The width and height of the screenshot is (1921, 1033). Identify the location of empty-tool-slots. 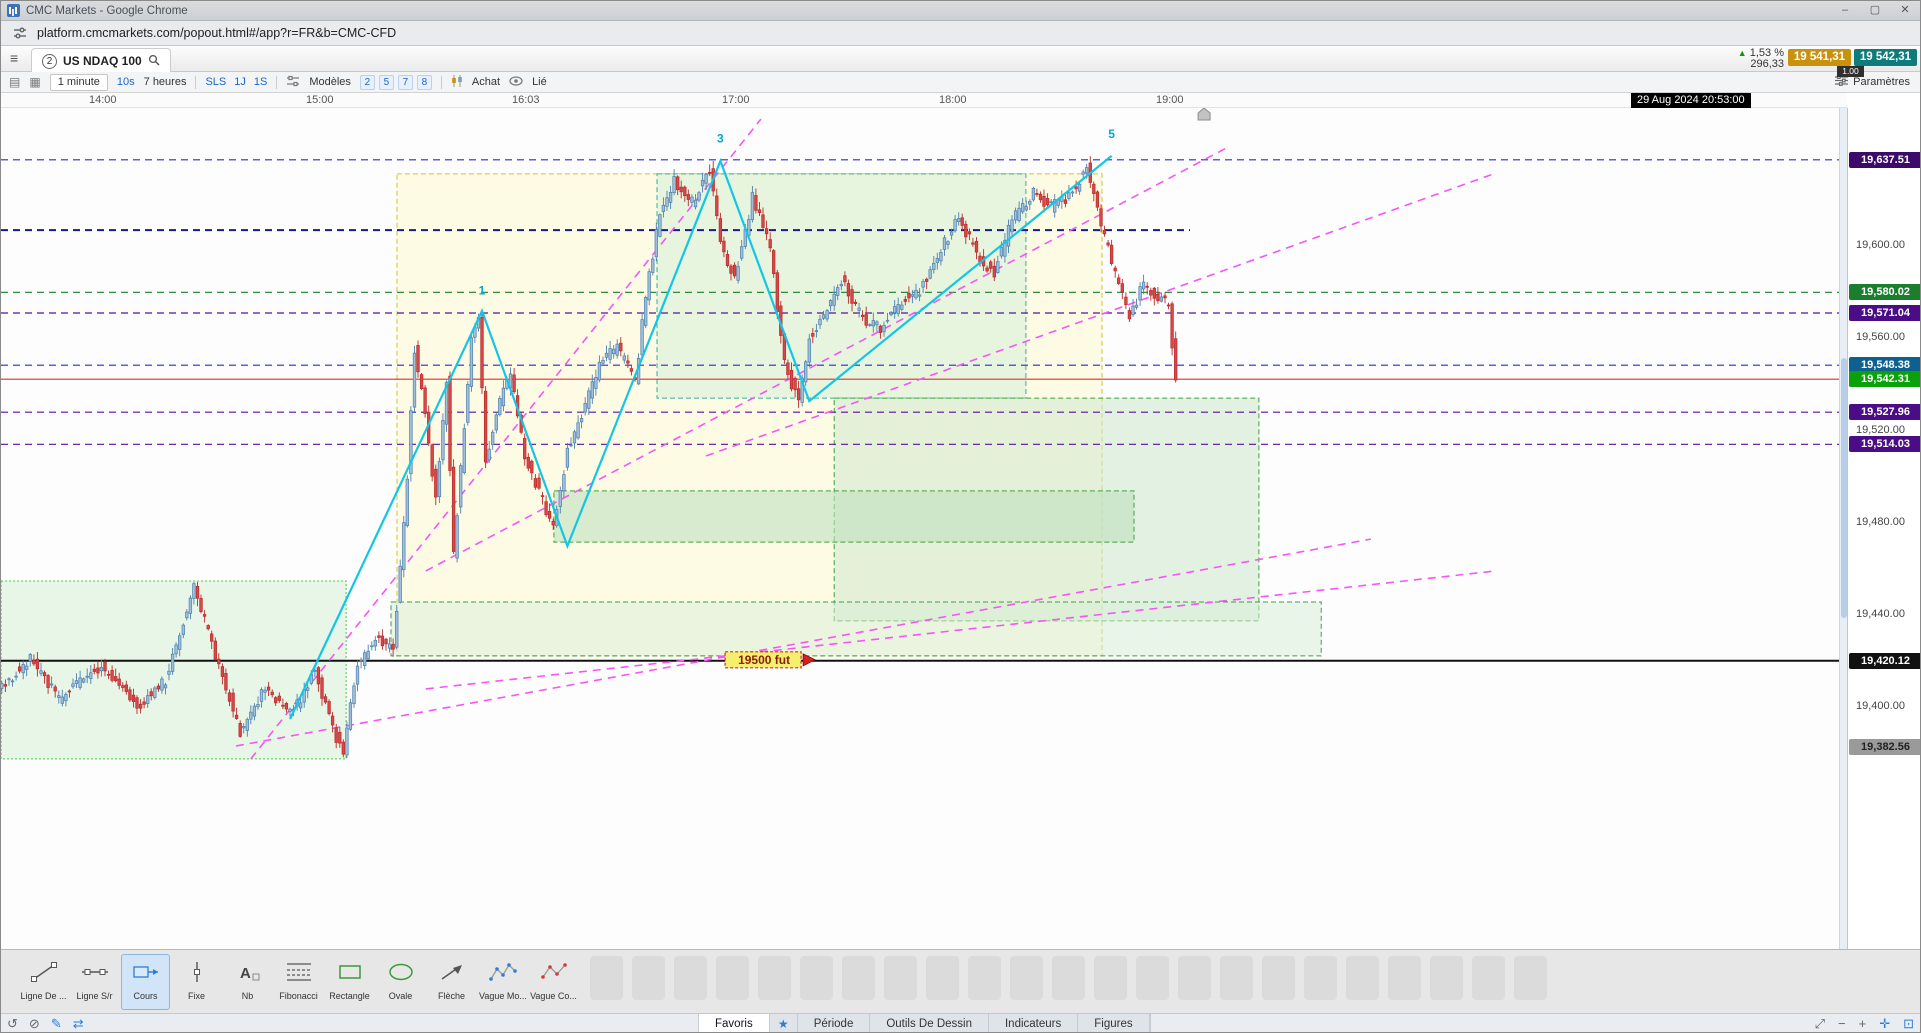
(1068, 977).